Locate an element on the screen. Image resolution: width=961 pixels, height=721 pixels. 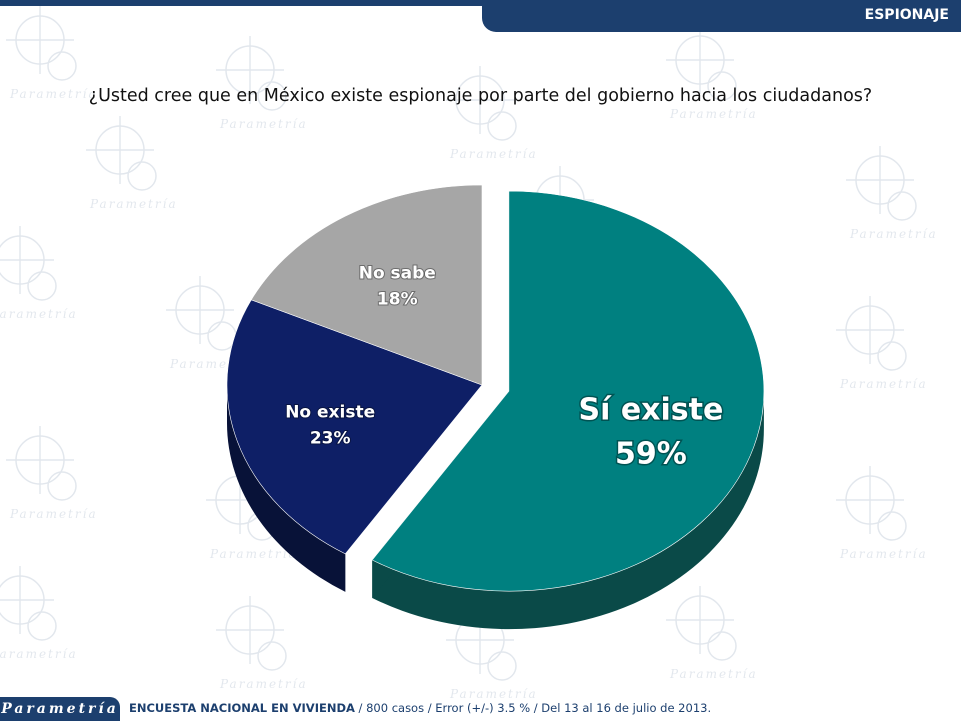
section-tab: ESPIONAJE is located at coordinates (721, 16).